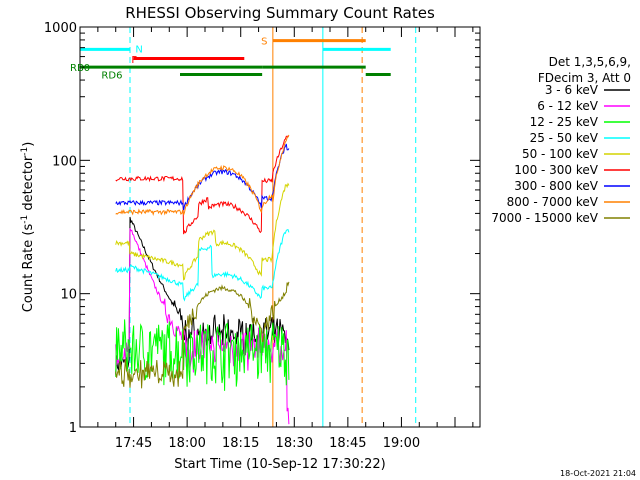 The height and width of the screenshot is (480, 640). Describe the element at coordinates (264, 42) in the screenshot. I see `flag-label-s: S` at that location.